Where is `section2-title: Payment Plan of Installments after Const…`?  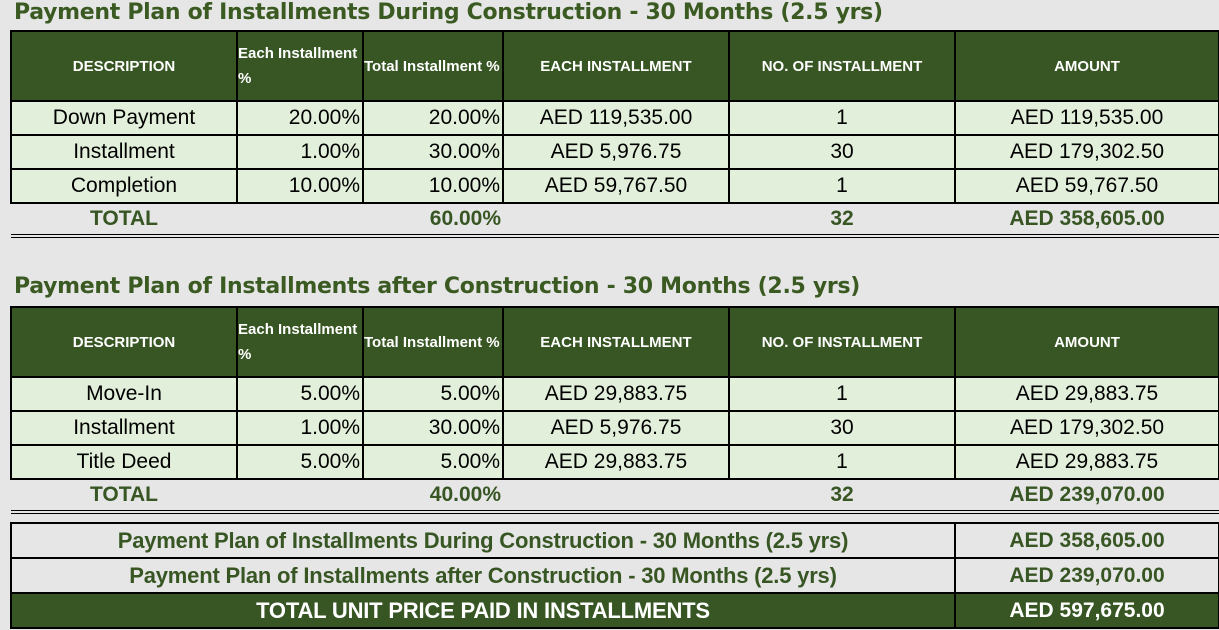 section2-title: Payment Plan of Installments after Const… is located at coordinates (437, 286).